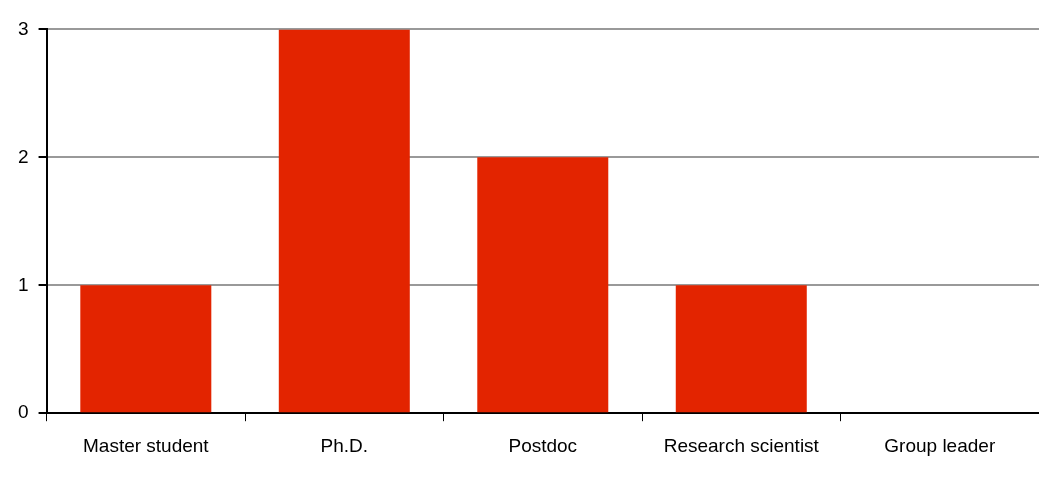 The image size is (1047, 480). Describe the element at coordinates (23, 28) in the screenshot. I see `y-tick-label: 3` at that location.